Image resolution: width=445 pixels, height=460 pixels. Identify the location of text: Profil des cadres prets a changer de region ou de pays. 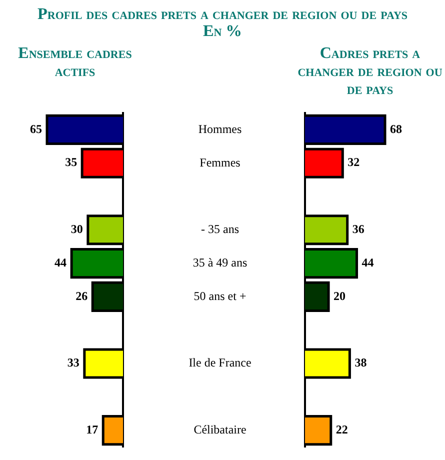
(222, 14).